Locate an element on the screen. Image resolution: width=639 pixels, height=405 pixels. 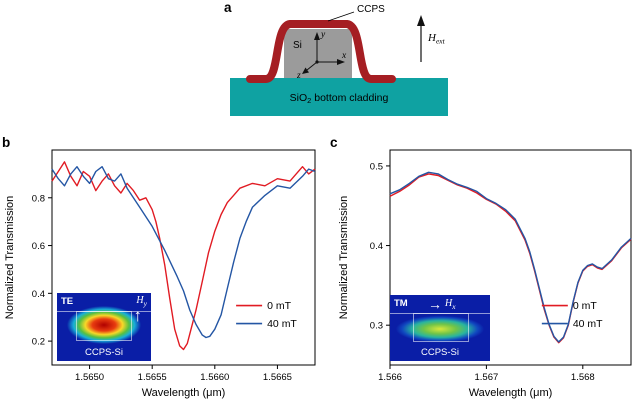
axes-origin-dot is located at coordinates (317, 62).